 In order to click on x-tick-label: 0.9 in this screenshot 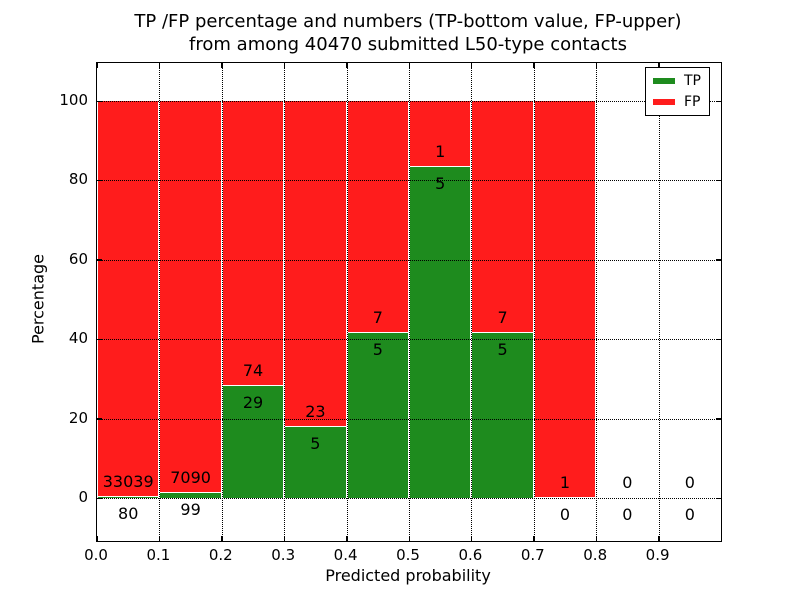, I will do `click(657, 555)`.